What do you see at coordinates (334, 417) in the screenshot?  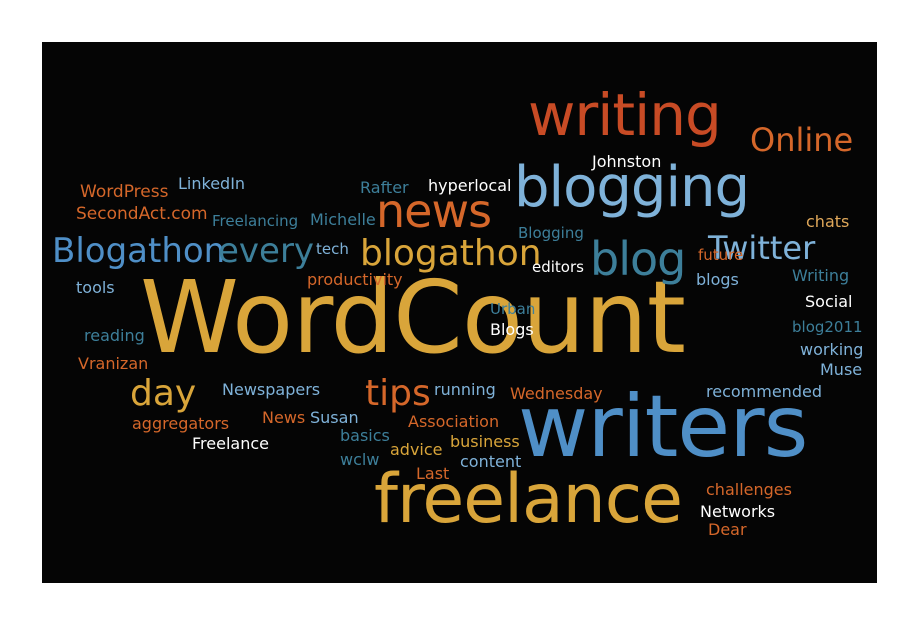 I see `word-susan: Susan` at bounding box center [334, 417].